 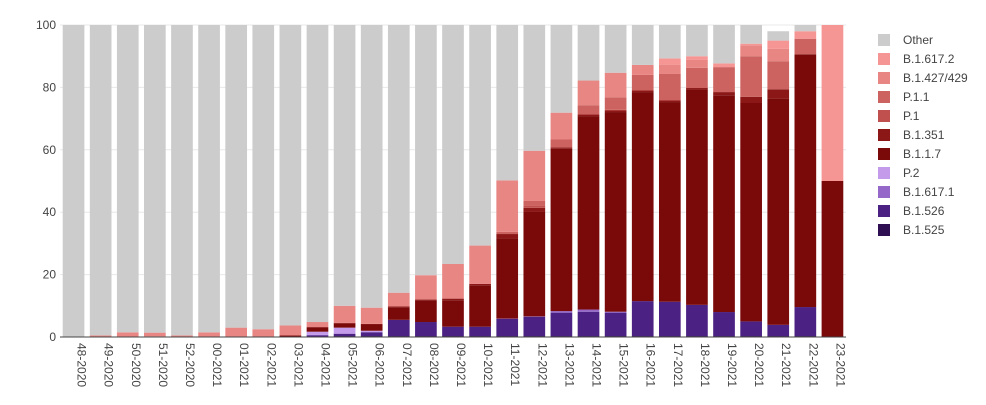 I want to click on y-tick-label: 40, so click(x=50, y=212).